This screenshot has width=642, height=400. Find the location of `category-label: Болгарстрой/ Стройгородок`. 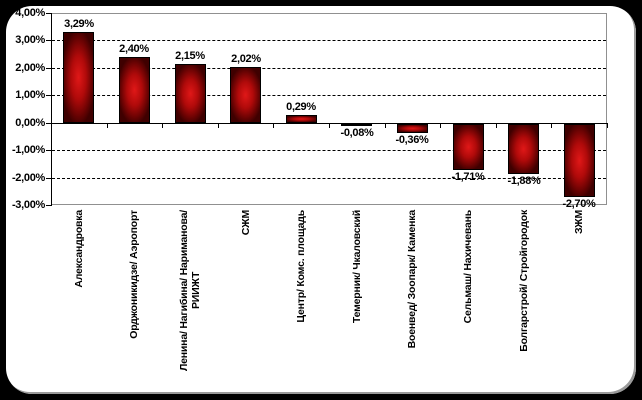

category-label: Болгарстрой/ Стройгородок is located at coordinates (524, 281).